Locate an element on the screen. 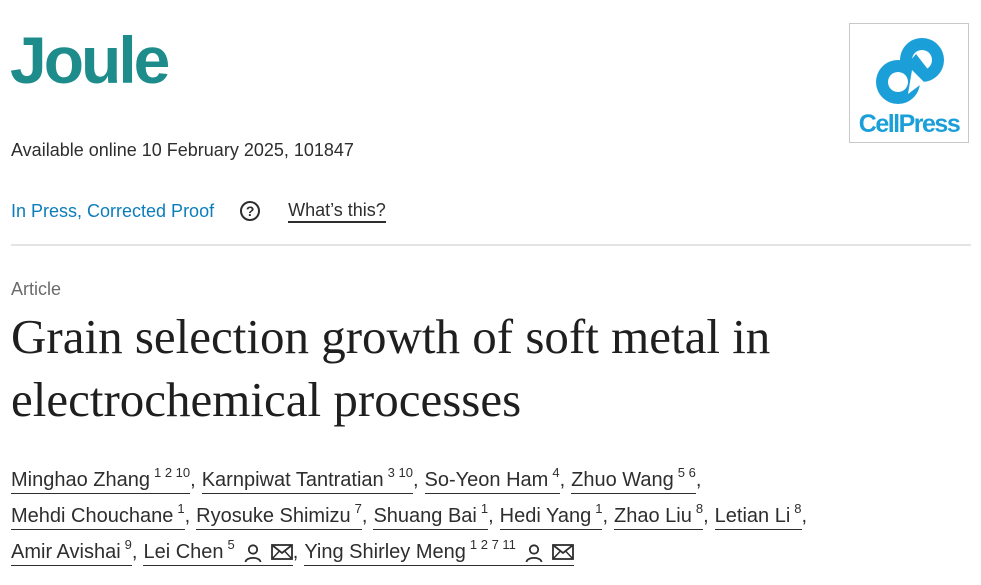 This screenshot has width=981, height=585. author-name: So-Yeon Ham is located at coordinates (486, 480).